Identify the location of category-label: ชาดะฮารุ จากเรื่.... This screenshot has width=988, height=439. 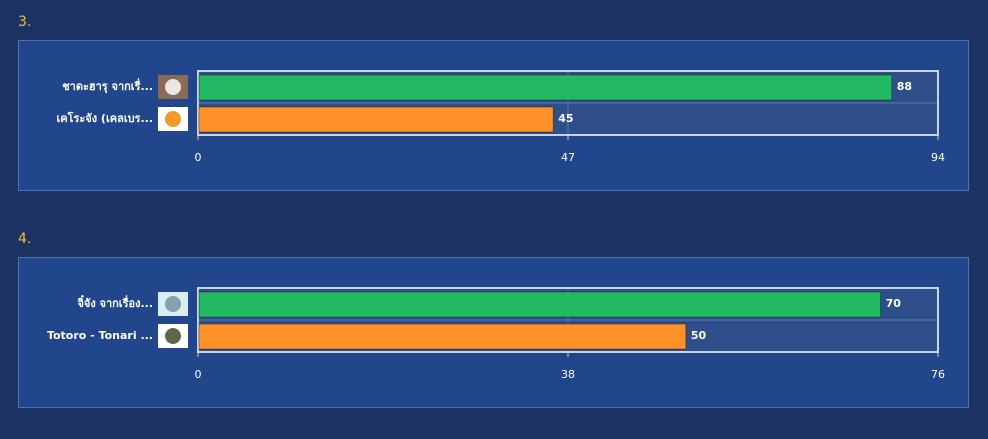
(107, 86).